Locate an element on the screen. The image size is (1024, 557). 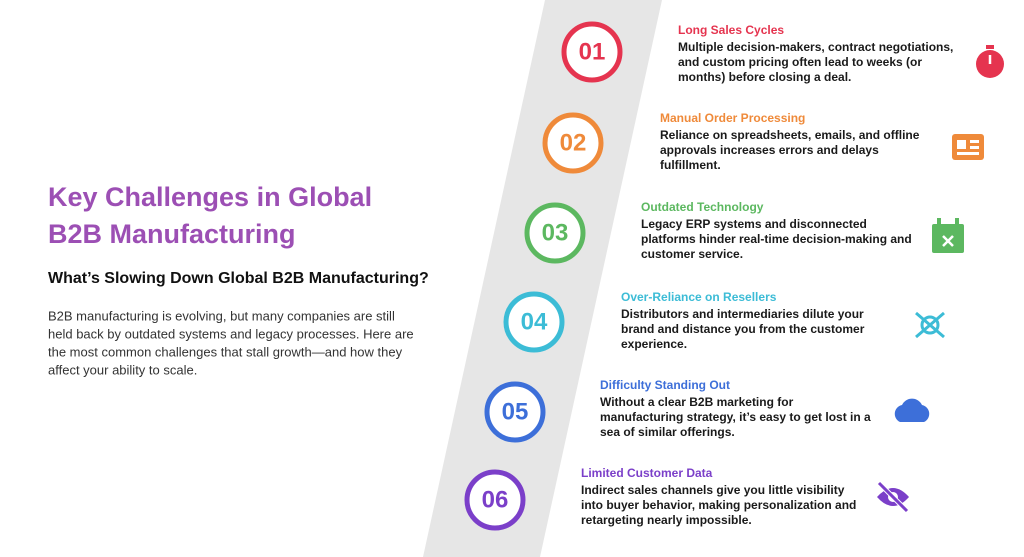
item-description: fulfillment. is located at coordinates (690, 165).